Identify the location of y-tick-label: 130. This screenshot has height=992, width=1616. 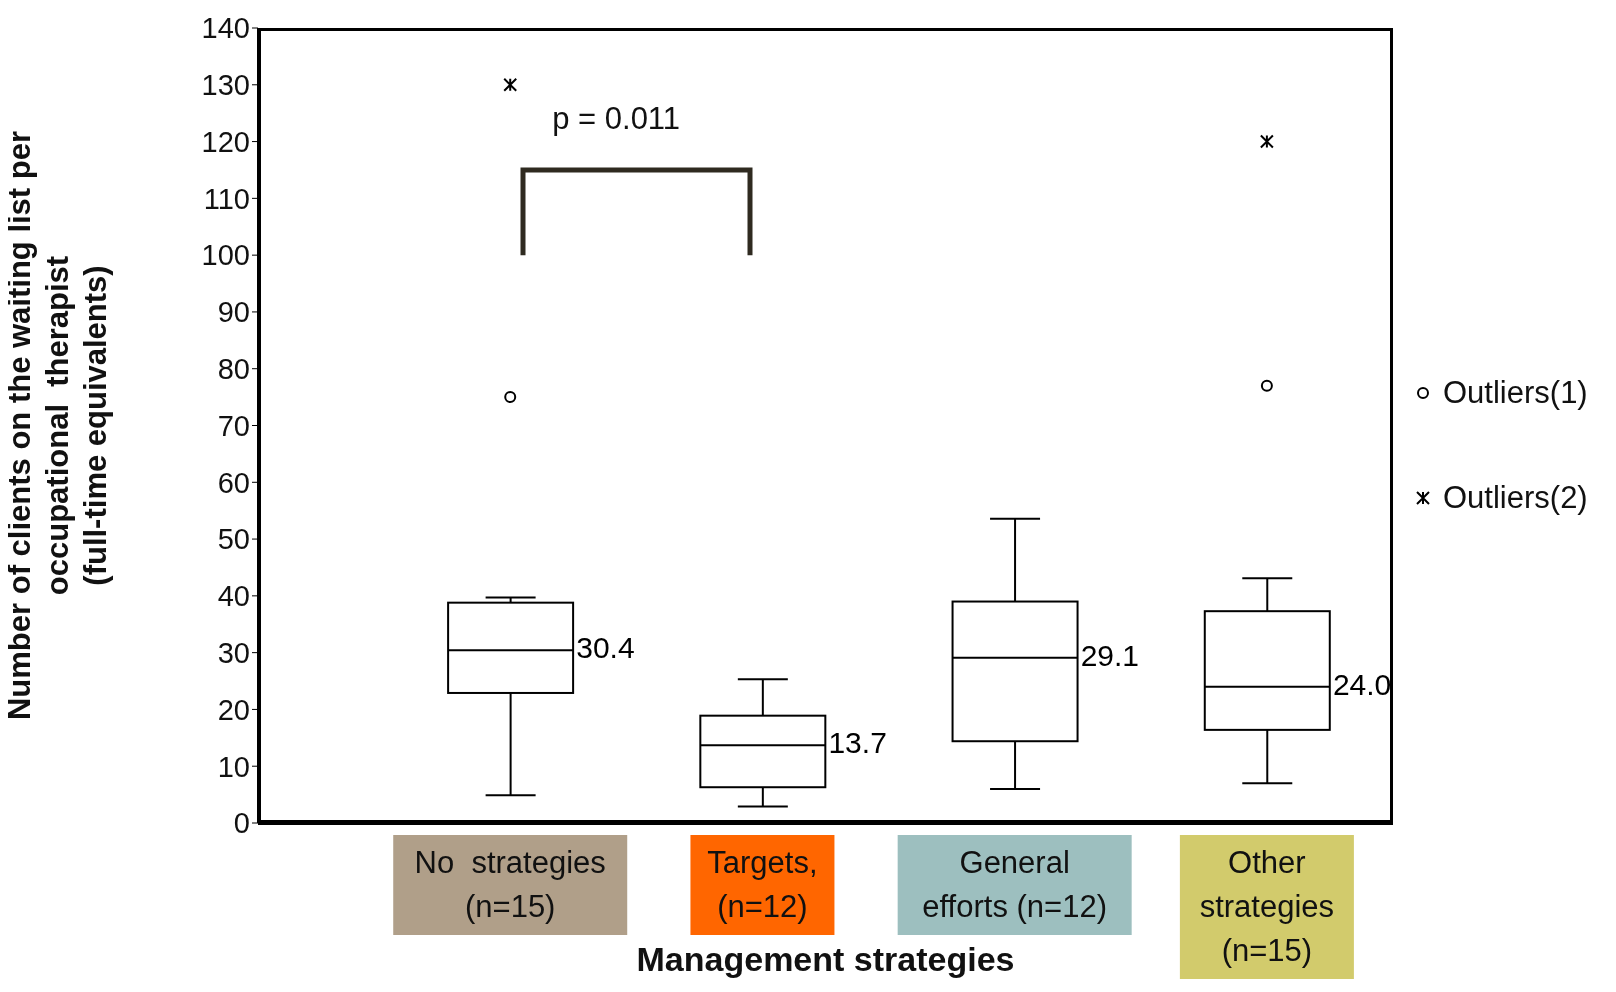
(225, 85).